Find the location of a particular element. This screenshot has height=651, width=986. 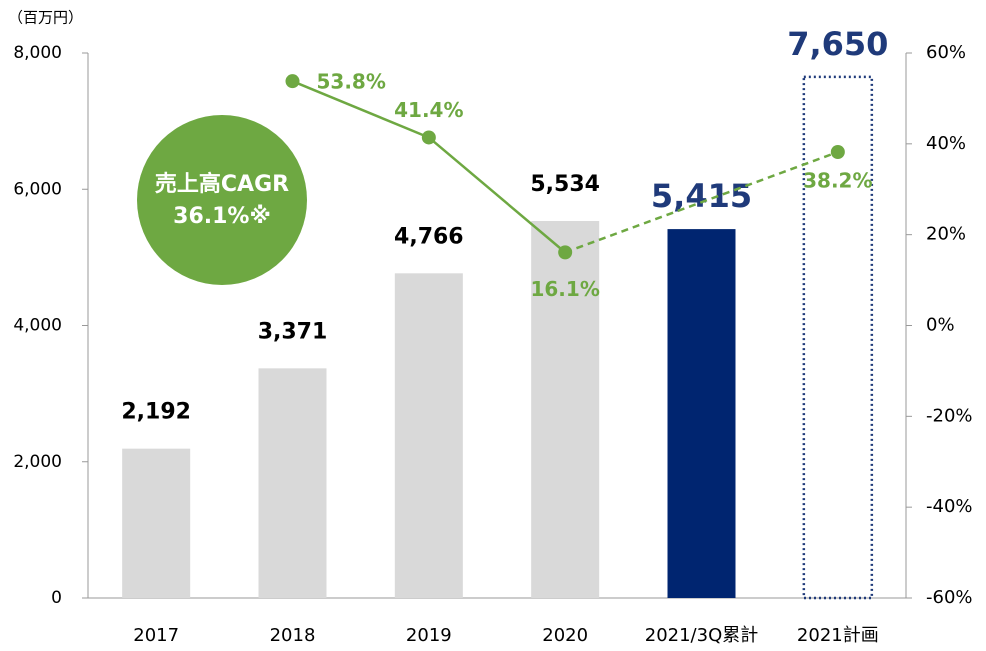

bar-value-label: 2,192 is located at coordinates (156, 412).